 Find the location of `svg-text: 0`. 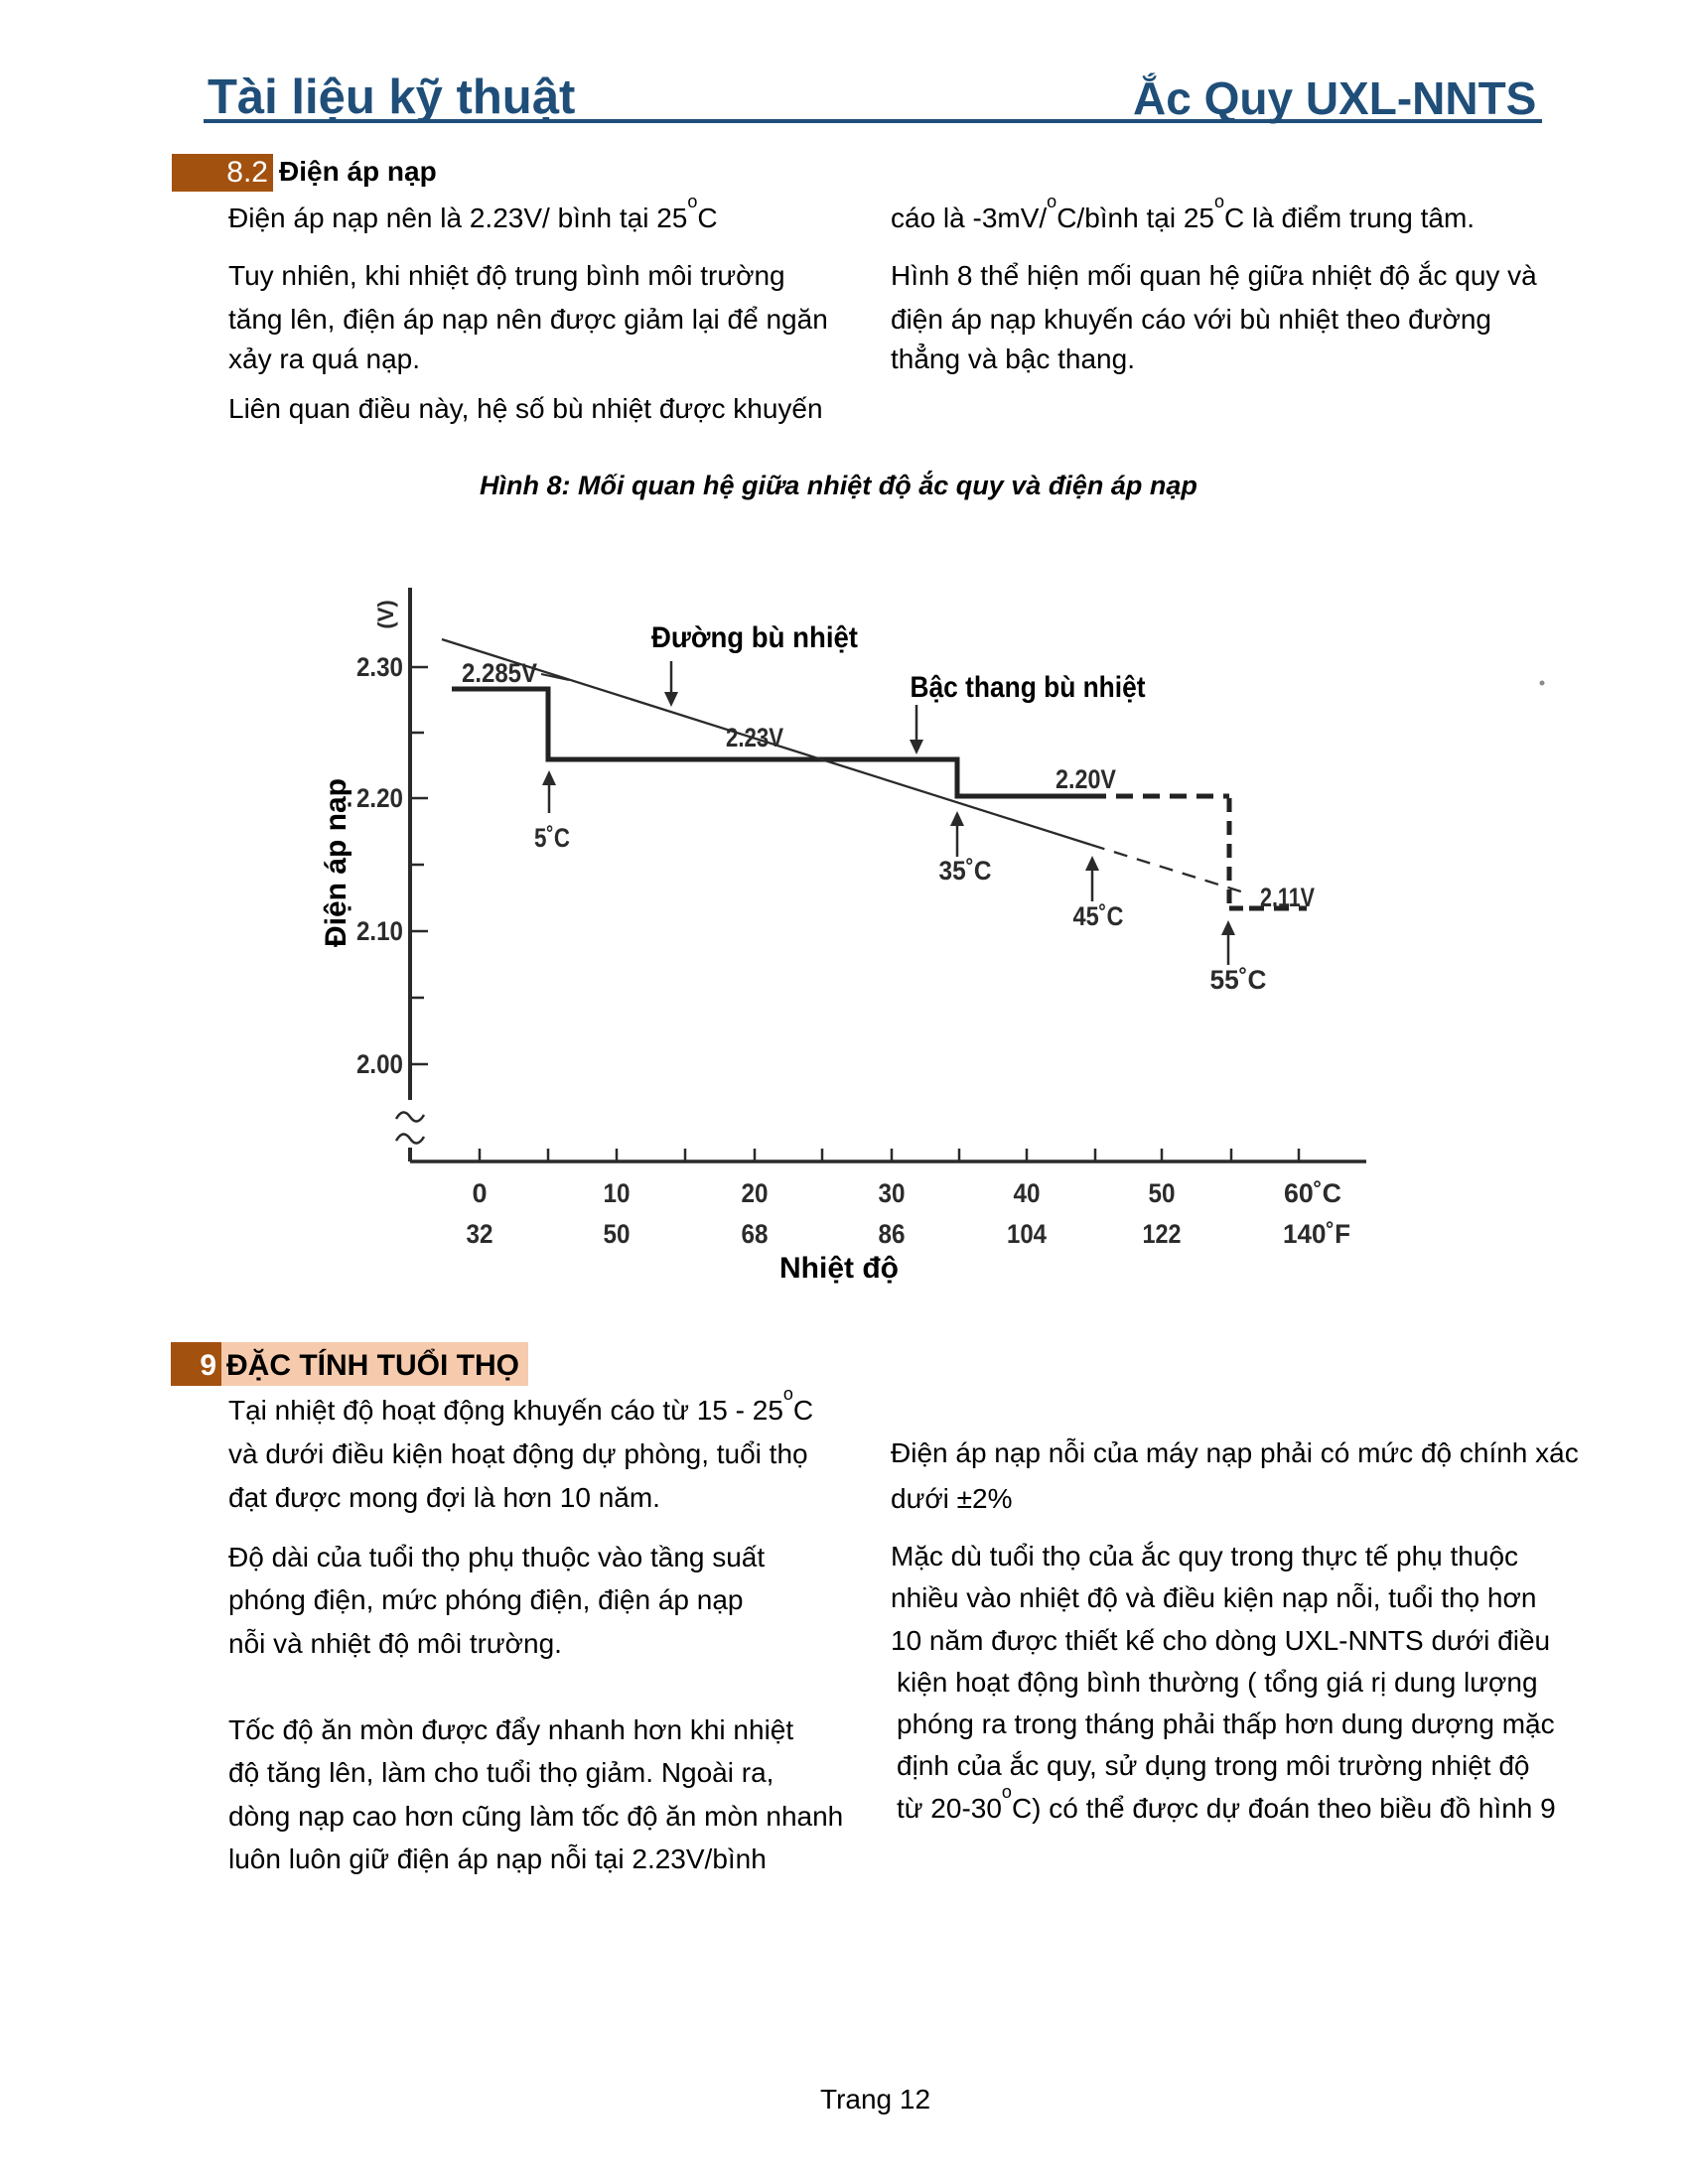

svg-text: 0 is located at coordinates (479, 1193).